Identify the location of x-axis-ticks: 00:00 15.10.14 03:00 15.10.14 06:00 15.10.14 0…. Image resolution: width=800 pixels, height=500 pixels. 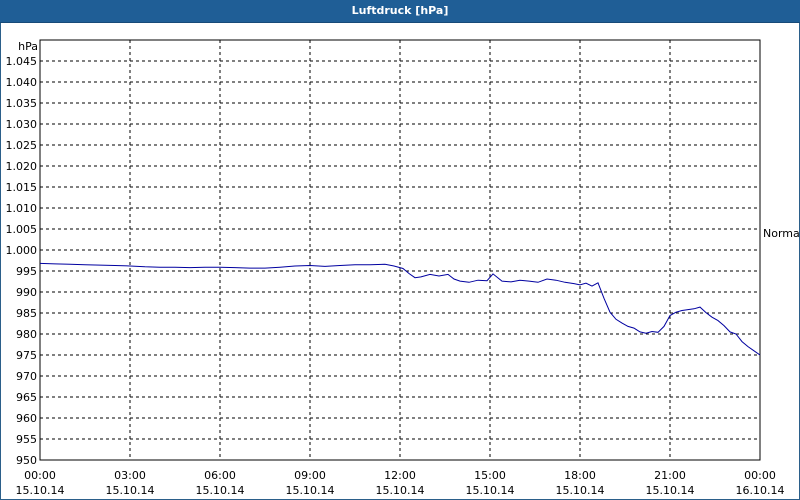
(400, 483).